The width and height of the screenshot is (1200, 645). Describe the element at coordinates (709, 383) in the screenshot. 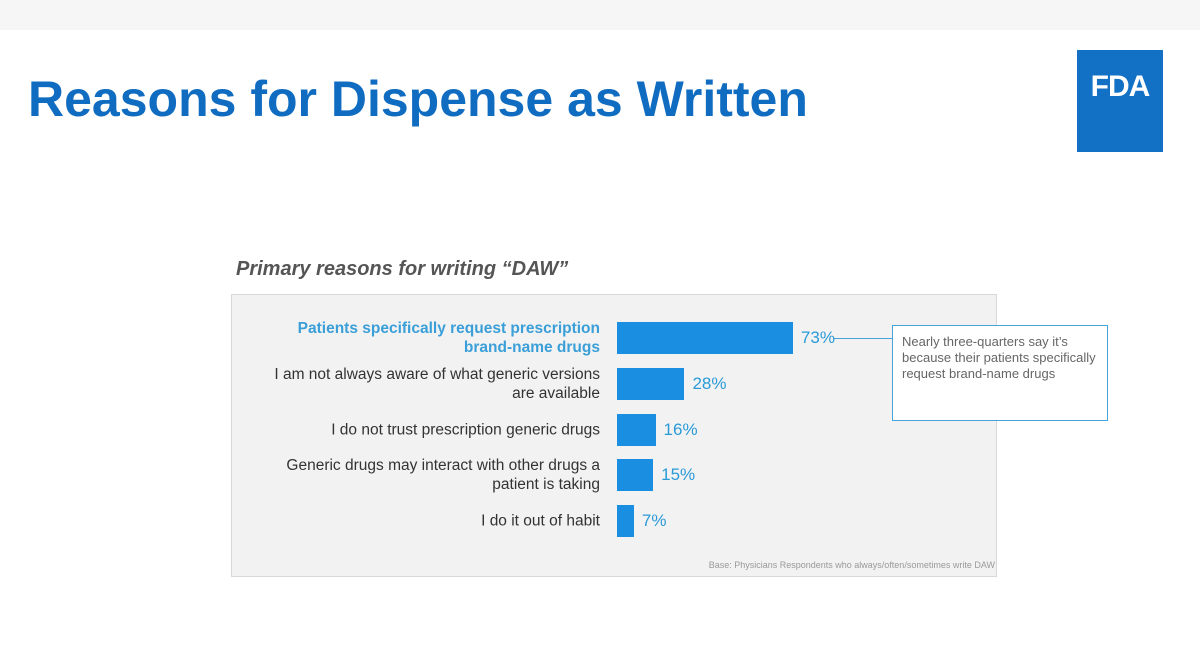

I see `value-label: 28%` at that location.